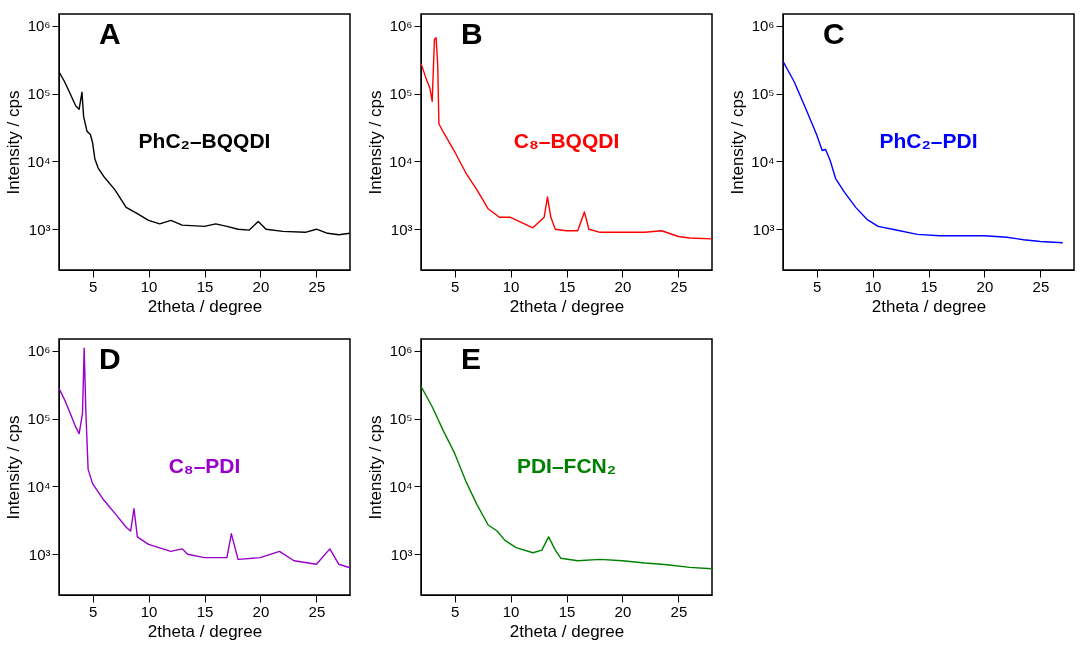  What do you see at coordinates (834, 33) in the screenshot?
I see `chart-title: C` at bounding box center [834, 33].